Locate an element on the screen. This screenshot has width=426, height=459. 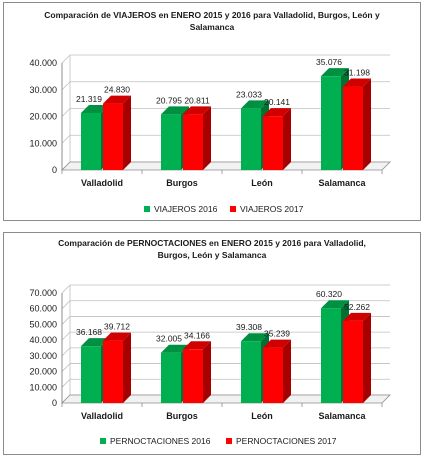
data-label: 21.319 is located at coordinates (89, 99).